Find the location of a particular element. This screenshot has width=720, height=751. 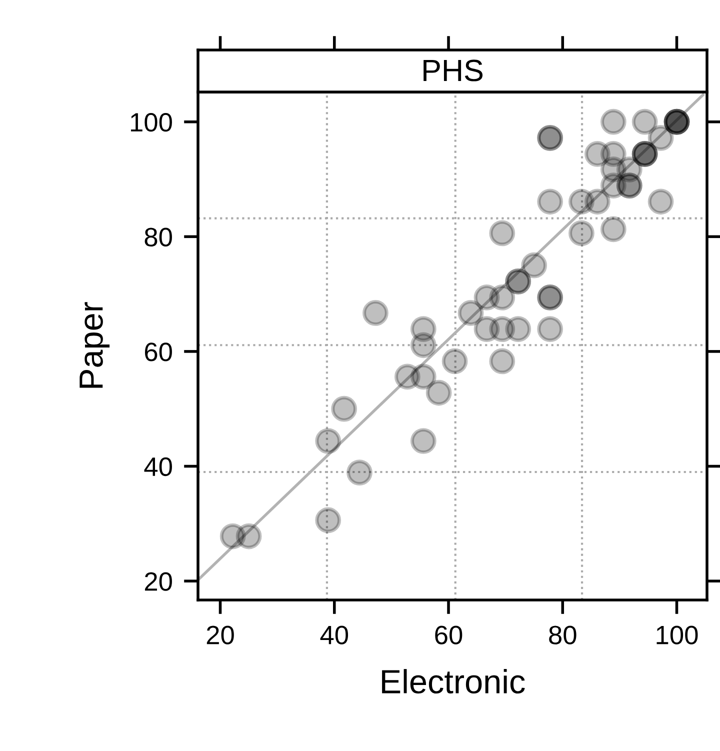

x-tick-label: 80 is located at coordinates (562, 635).